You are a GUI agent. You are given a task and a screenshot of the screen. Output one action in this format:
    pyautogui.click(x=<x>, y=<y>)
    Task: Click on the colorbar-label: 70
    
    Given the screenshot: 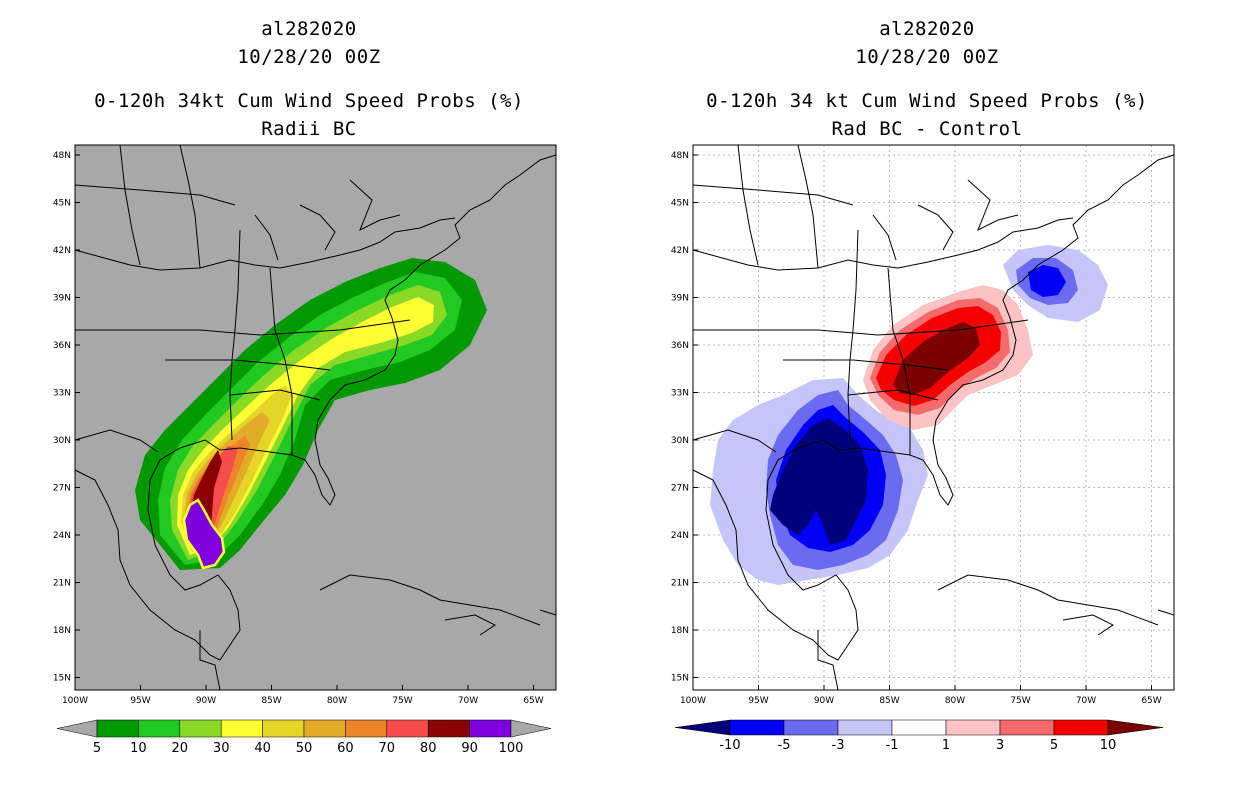 What is the action you would take?
    pyautogui.click(x=387, y=748)
    